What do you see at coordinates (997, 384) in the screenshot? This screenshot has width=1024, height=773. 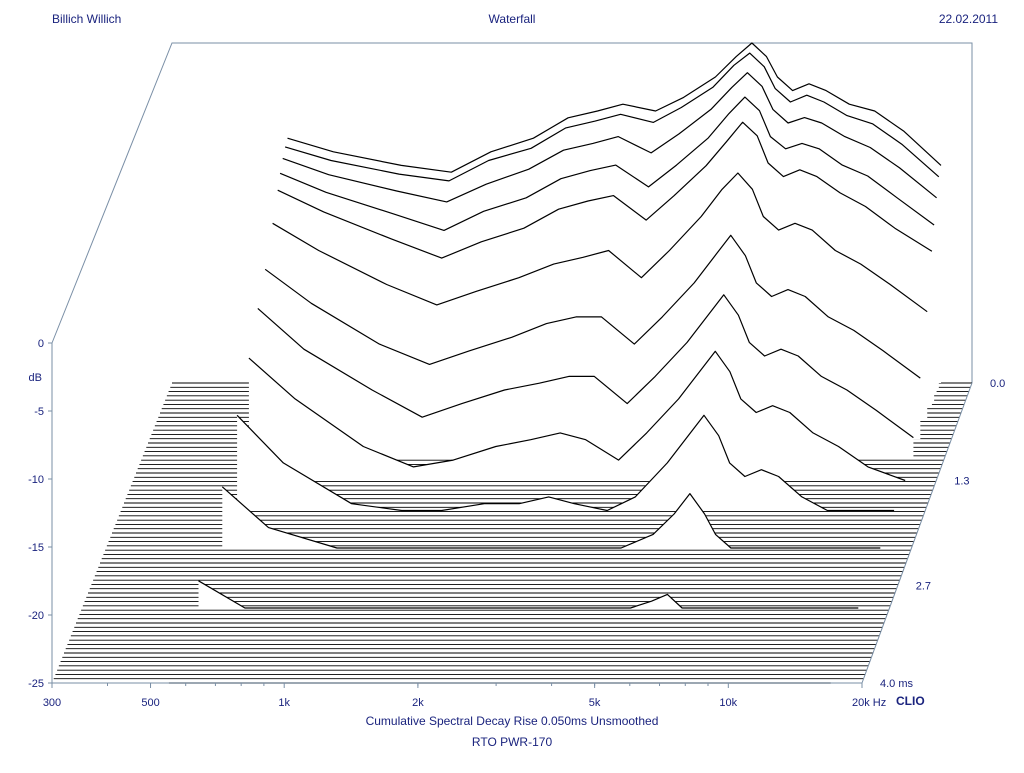 I see `z-tick-label: 0.0` at bounding box center [997, 384].